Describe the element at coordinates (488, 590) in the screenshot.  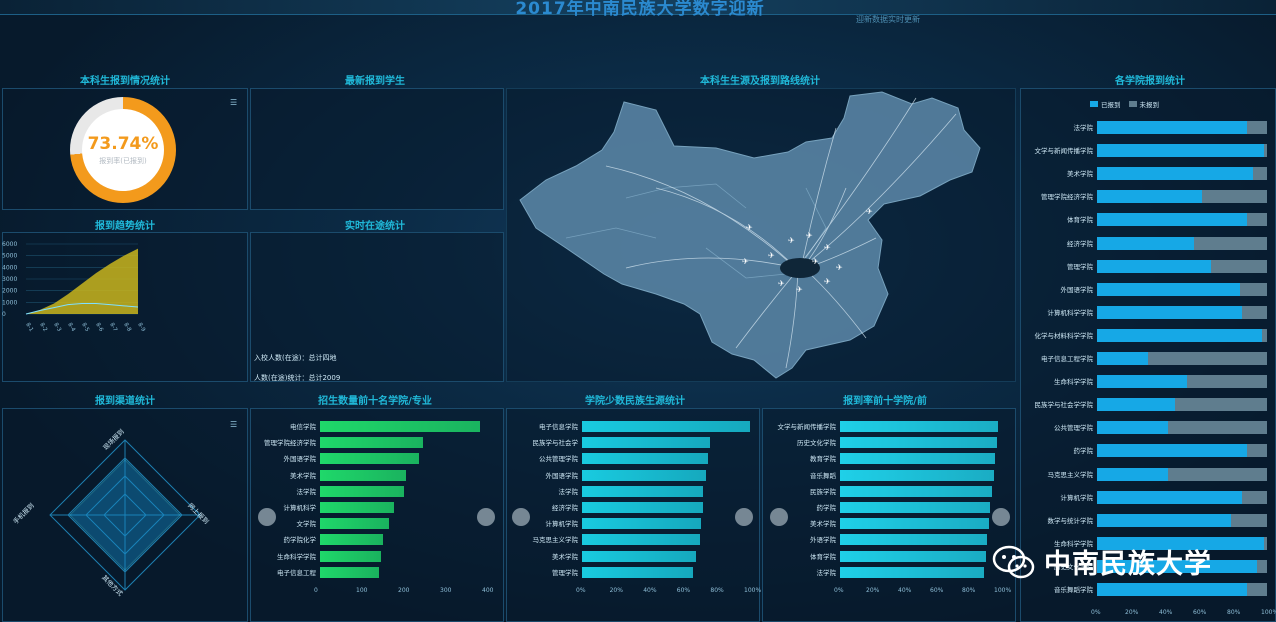
I see `axis-tick: 400` at that location.